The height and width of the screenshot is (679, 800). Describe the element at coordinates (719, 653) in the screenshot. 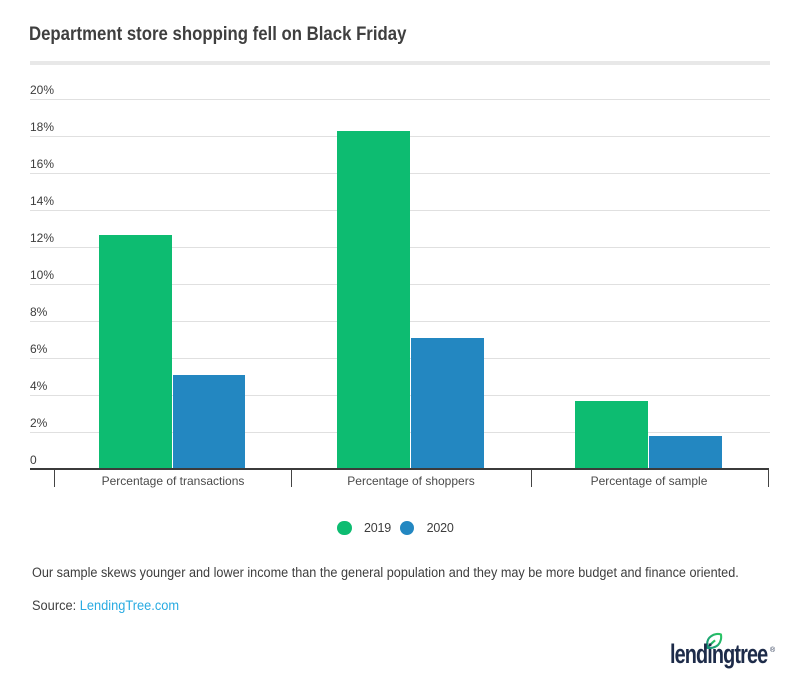

I see `svg-text: lendingtree` at that location.